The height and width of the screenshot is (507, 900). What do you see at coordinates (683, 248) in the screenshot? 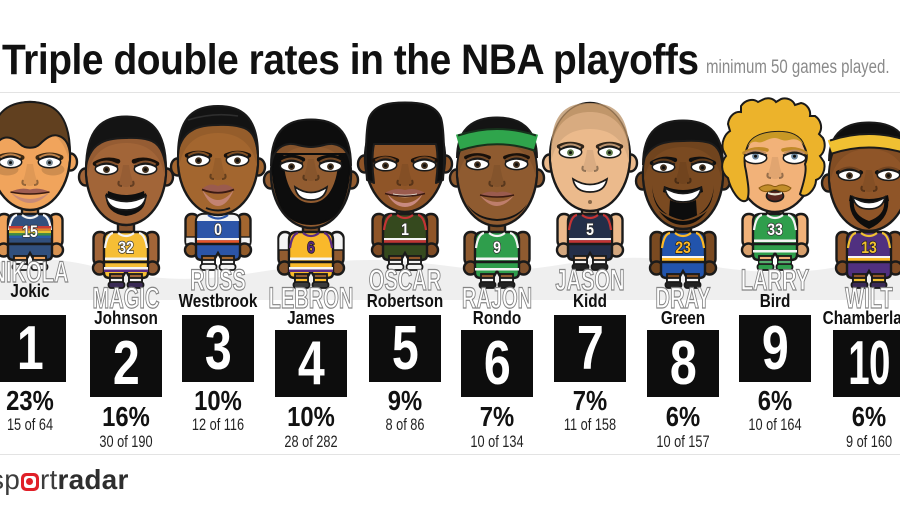
I see `svg-text: 23` at bounding box center [683, 248].